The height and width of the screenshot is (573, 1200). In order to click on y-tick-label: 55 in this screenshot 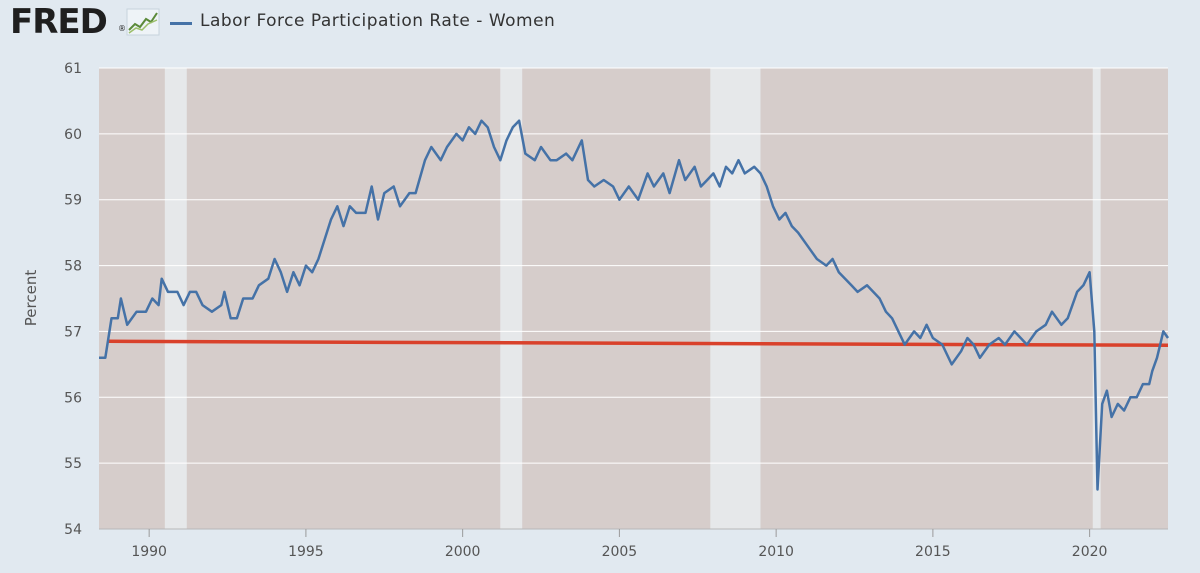, I will do `click(73, 464)`.